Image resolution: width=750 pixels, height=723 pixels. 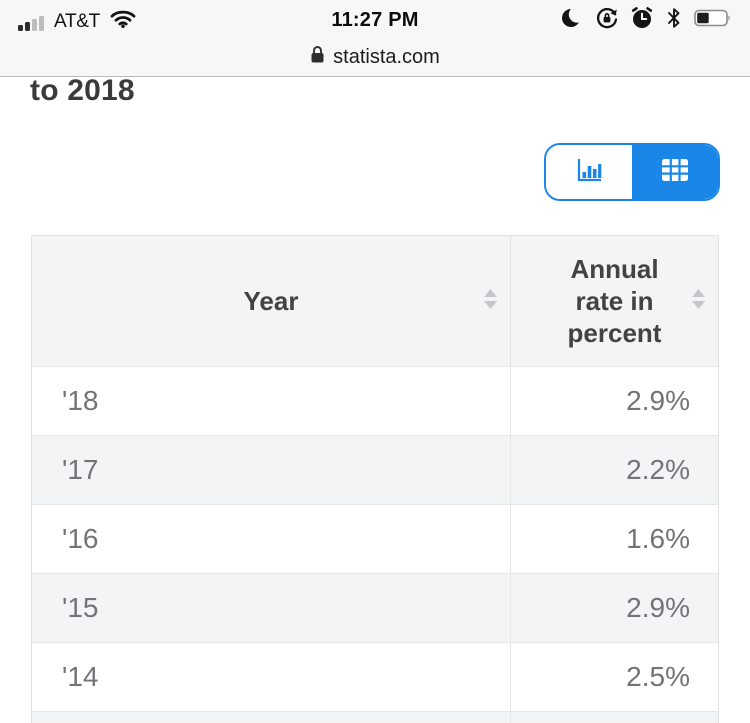 I want to click on battery-icon, so click(x=713, y=20).